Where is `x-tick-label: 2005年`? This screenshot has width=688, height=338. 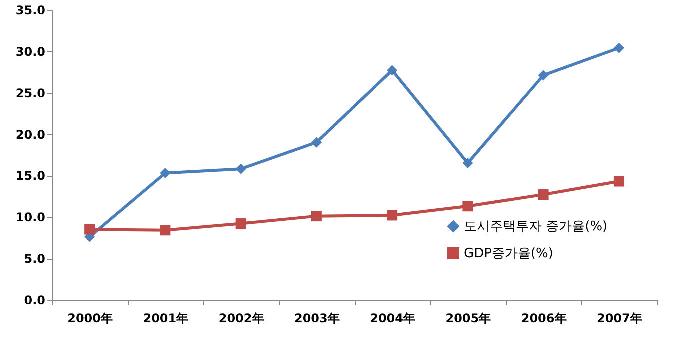
x-tick-label: 2005年 is located at coordinates (469, 319).